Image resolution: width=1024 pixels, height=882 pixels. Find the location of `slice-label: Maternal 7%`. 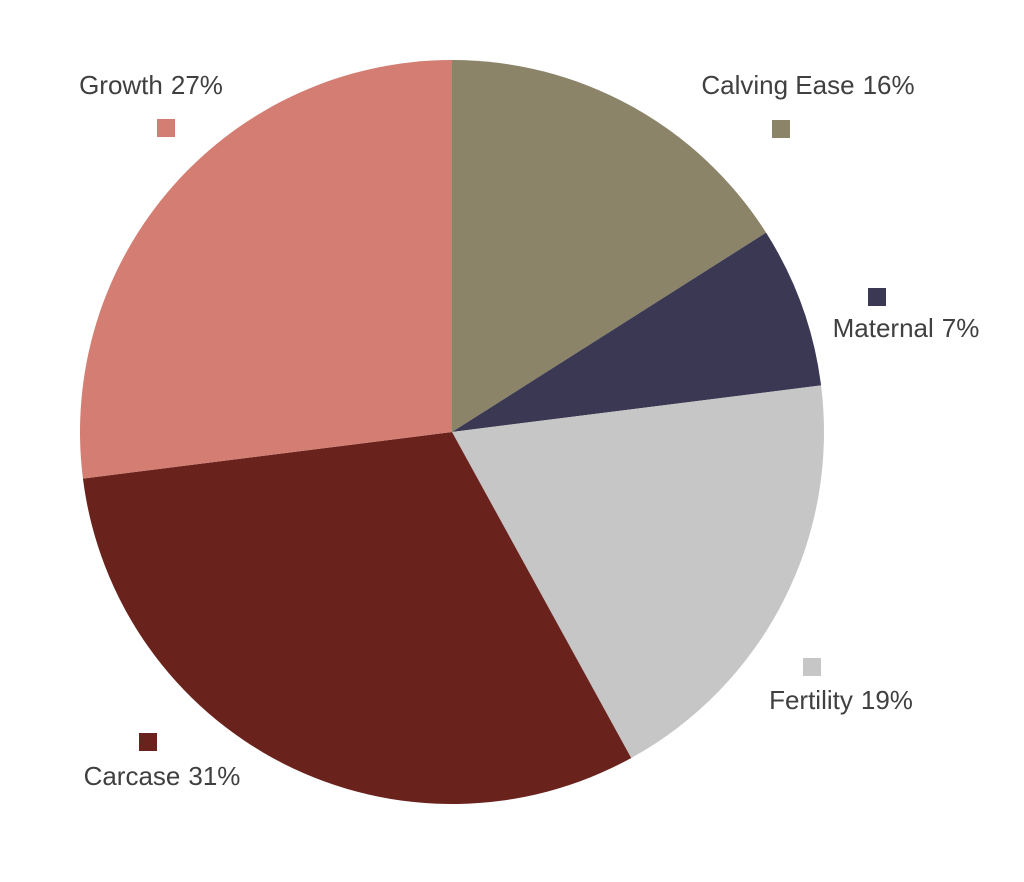

slice-label: Maternal 7% is located at coordinates (906, 328).